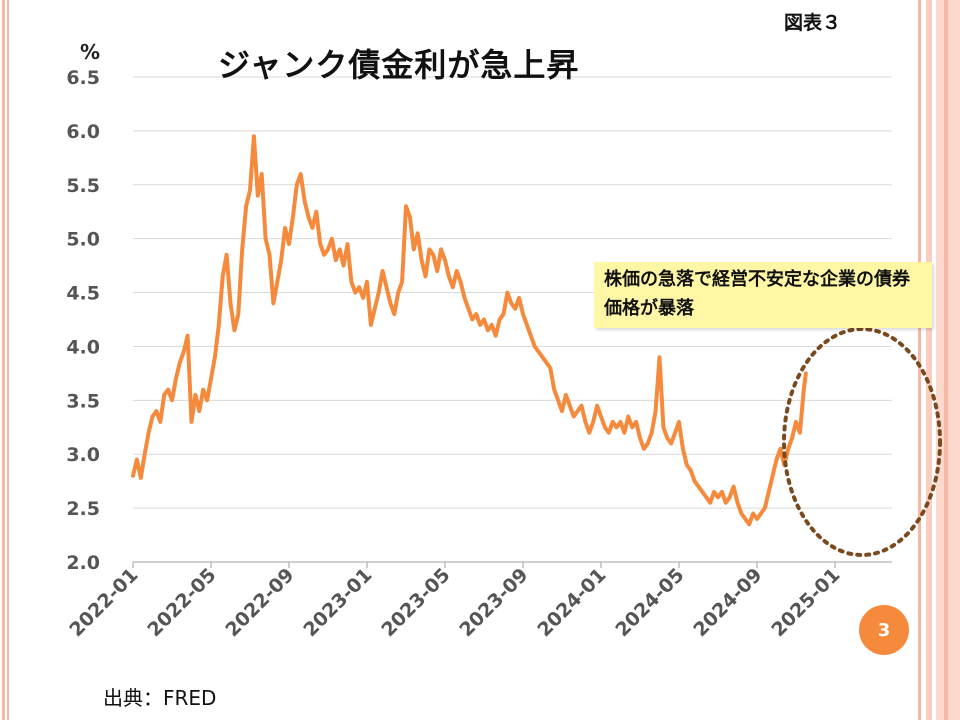 The width and height of the screenshot is (960, 720). What do you see at coordinates (83, 401) in the screenshot?
I see `y-tick-label: 3.5` at bounding box center [83, 401].